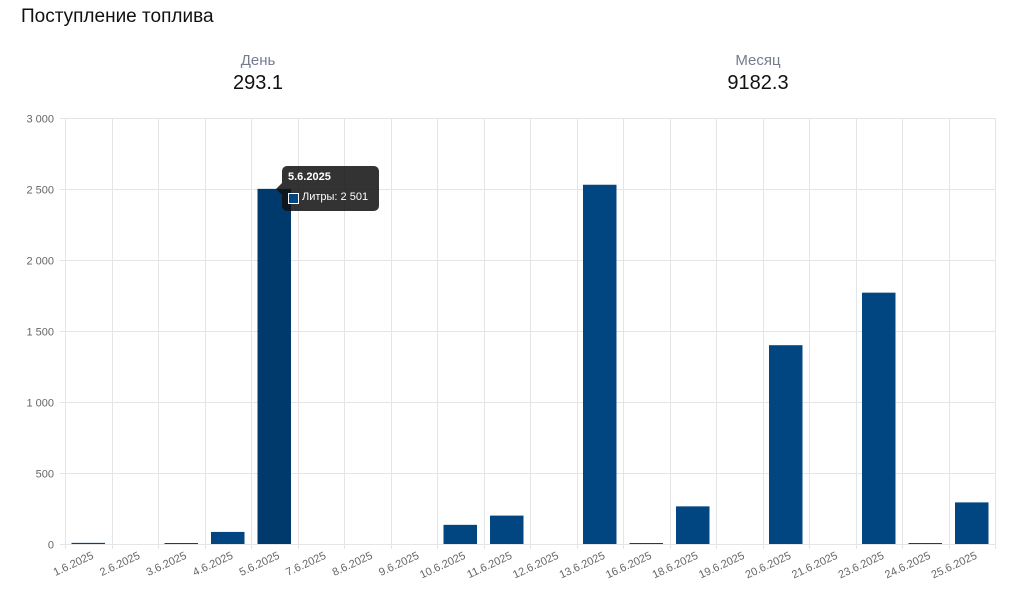 This screenshot has width=1018, height=608. Describe the element at coordinates (907, 566) in the screenshot. I see `x-tick-label: 24.6.2025` at that location.